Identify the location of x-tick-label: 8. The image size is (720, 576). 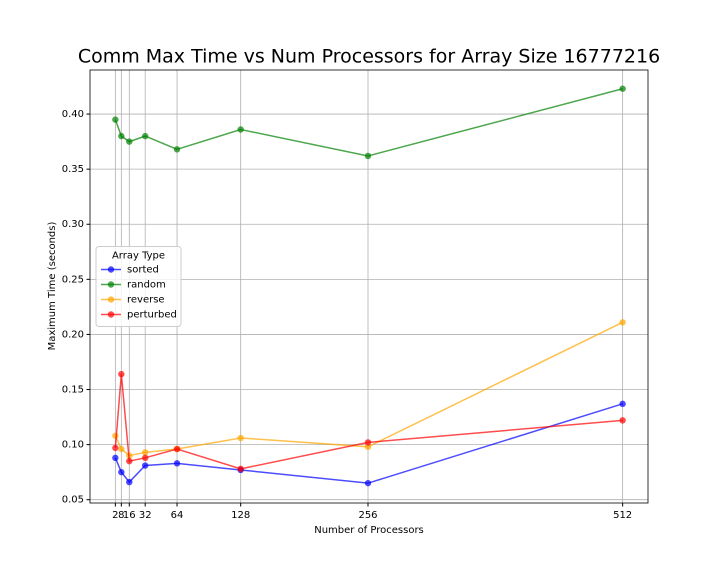
(121, 515).